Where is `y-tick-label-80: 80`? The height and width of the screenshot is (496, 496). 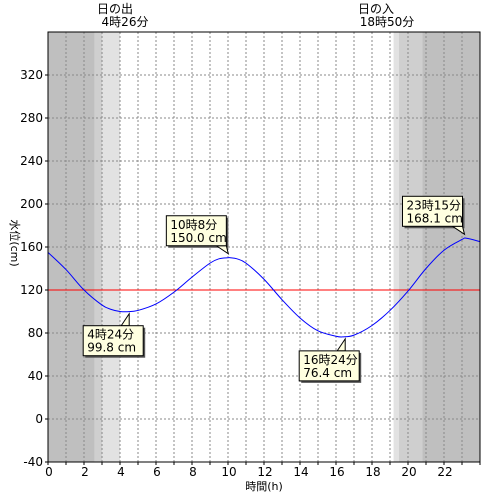 y-tick-label-80: 80 is located at coordinates (35, 333).